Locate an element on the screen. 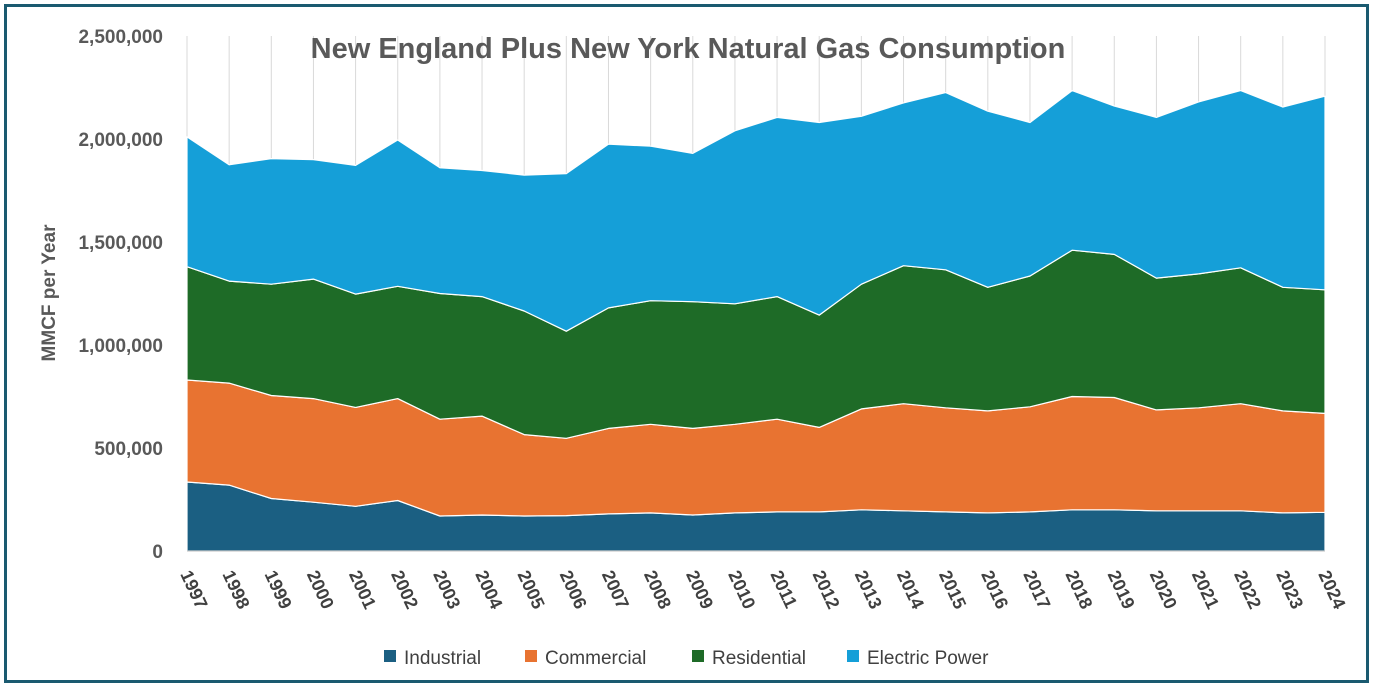 The width and height of the screenshot is (1377, 691). x-tick-label: 2014 is located at coordinates (910, 589).